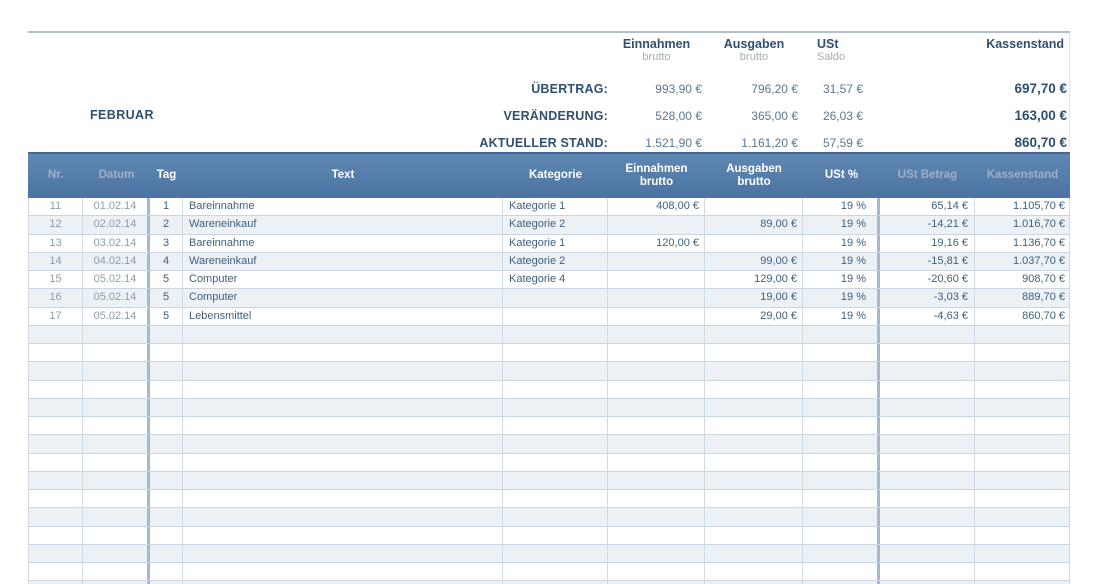  Describe the element at coordinates (1040, 115) in the screenshot. I see `summary-kassenstand-value: 163,00 €` at that location.